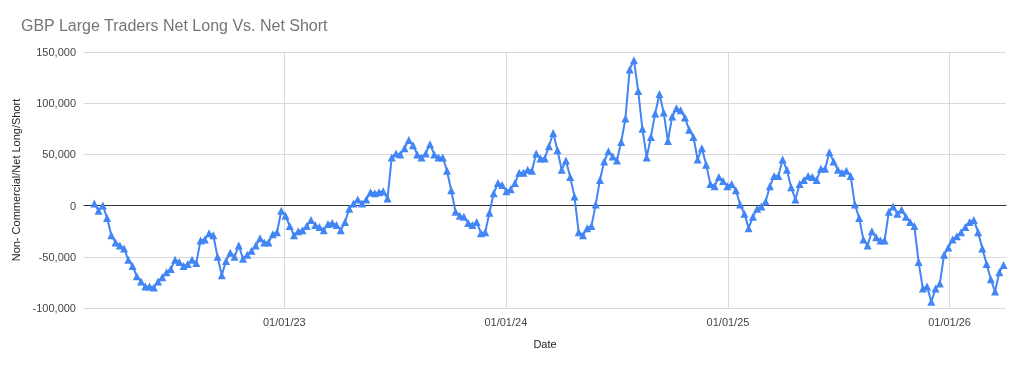 This screenshot has width=1024, height=365. Describe the element at coordinates (56, 103) in the screenshot. I see `y-tick-label: 100,000` at that location.